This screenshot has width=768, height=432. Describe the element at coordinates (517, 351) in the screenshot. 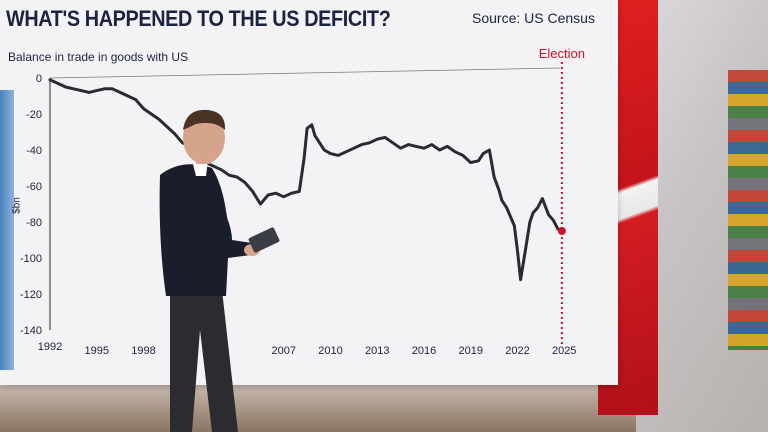

I see `x-tick-label: 2022` at that location.